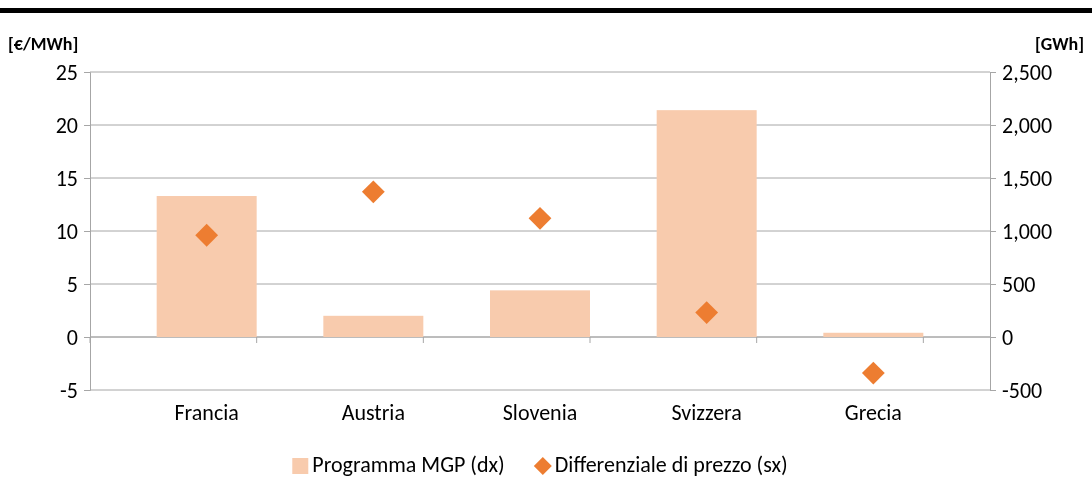  I want to click on x-tick-label: Francia, so click(206, 412).